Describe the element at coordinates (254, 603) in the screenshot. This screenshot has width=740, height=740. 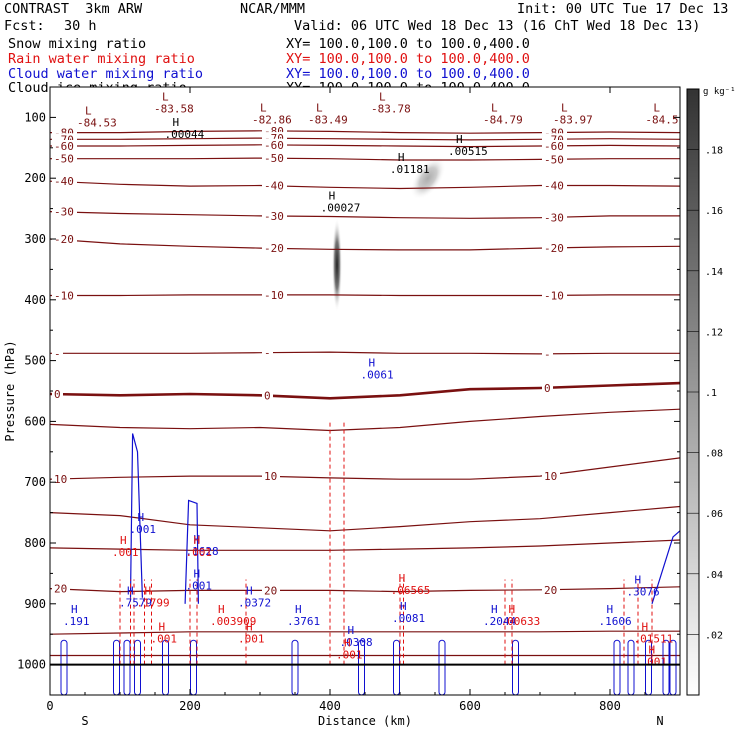
I see `cloud-water-max-value: .0372` at that location.